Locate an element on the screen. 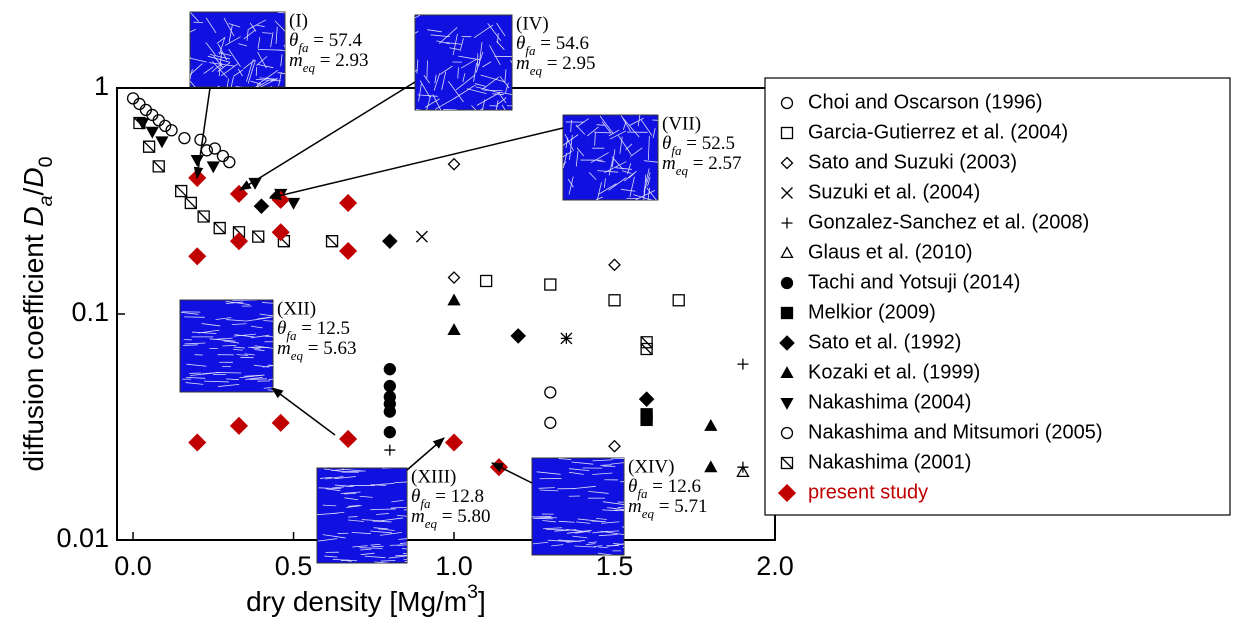 The image size is (1235, 631). annotation-value: 12.5 is located at coordinates (333, 328).